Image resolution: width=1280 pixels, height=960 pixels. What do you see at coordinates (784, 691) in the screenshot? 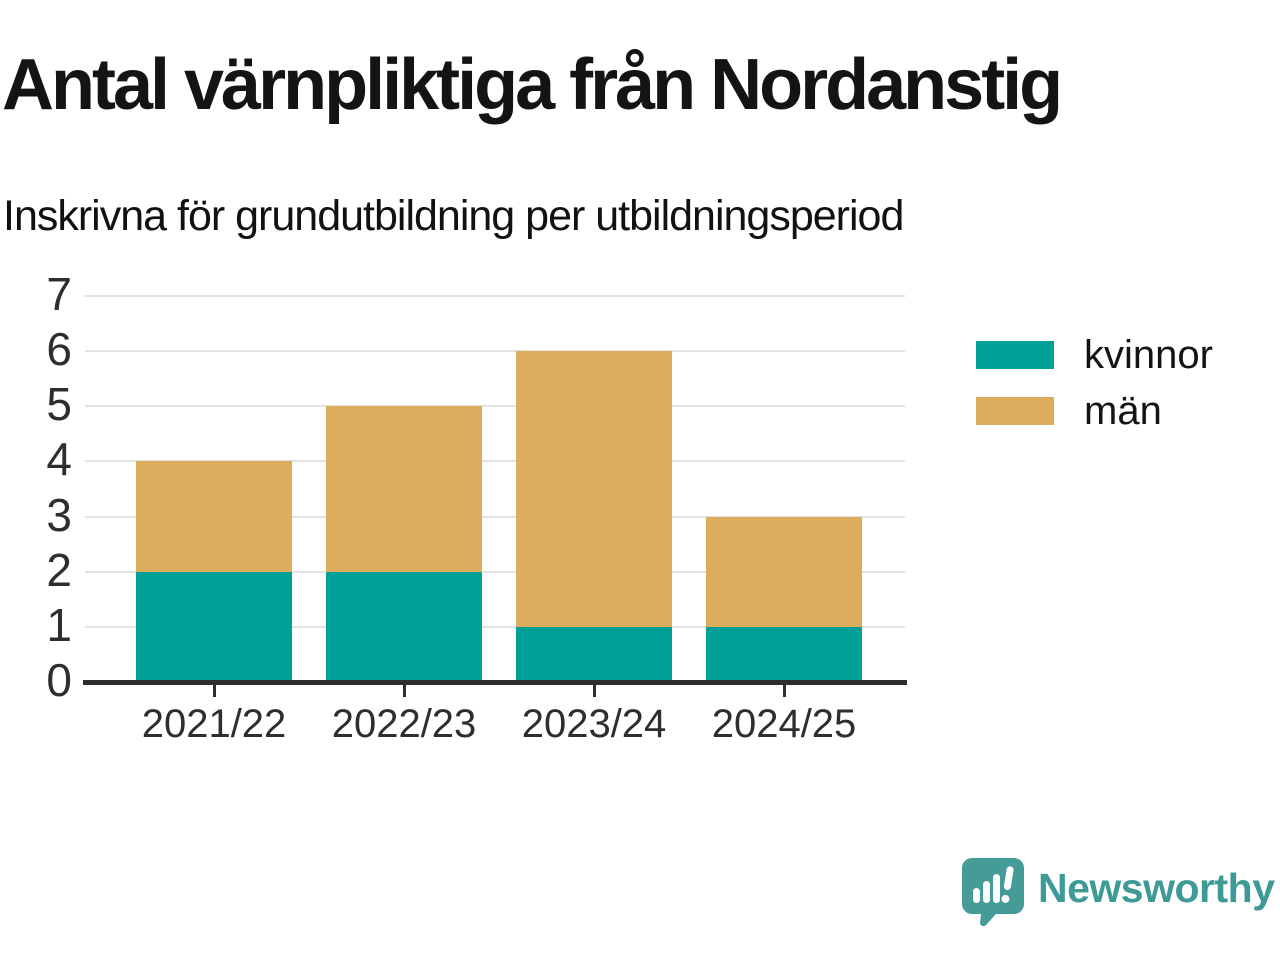
I see `x-tick-2024/25` at bounding box center [784, 691].